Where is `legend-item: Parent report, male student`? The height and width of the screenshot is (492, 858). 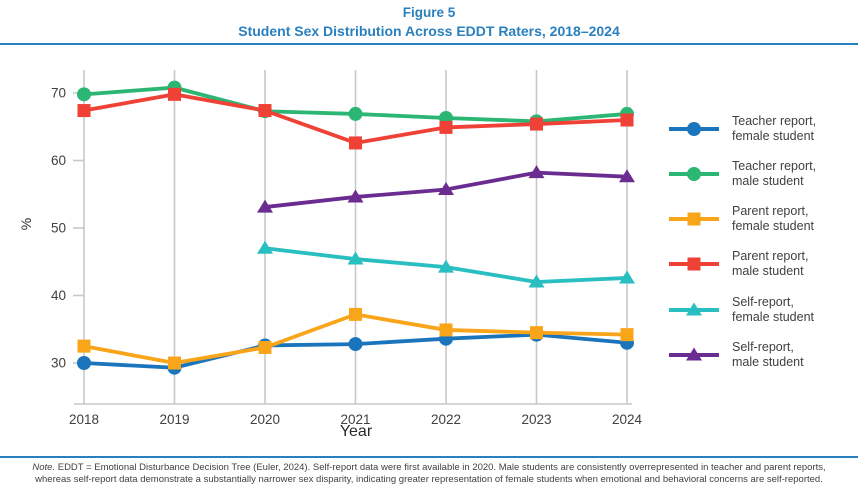 legend-item: Parent report, male student is located at coordinates (738, 264).